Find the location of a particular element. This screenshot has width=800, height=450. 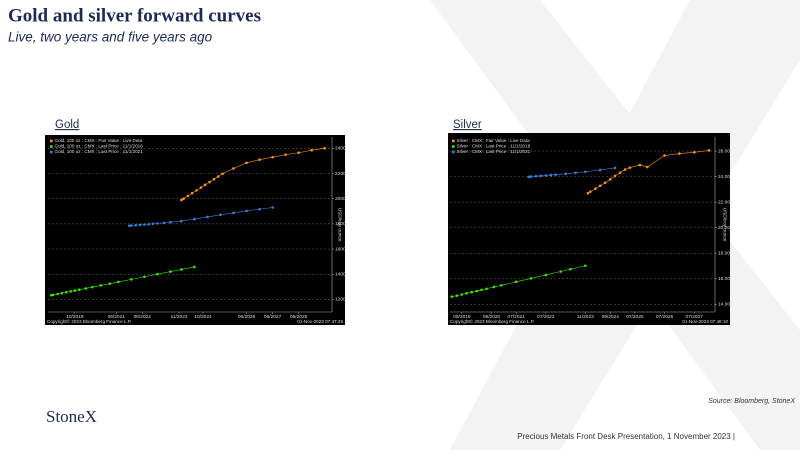

legend-label: Silver : CMX : Fair Value : Live Data is located at coordinates (494, 140).